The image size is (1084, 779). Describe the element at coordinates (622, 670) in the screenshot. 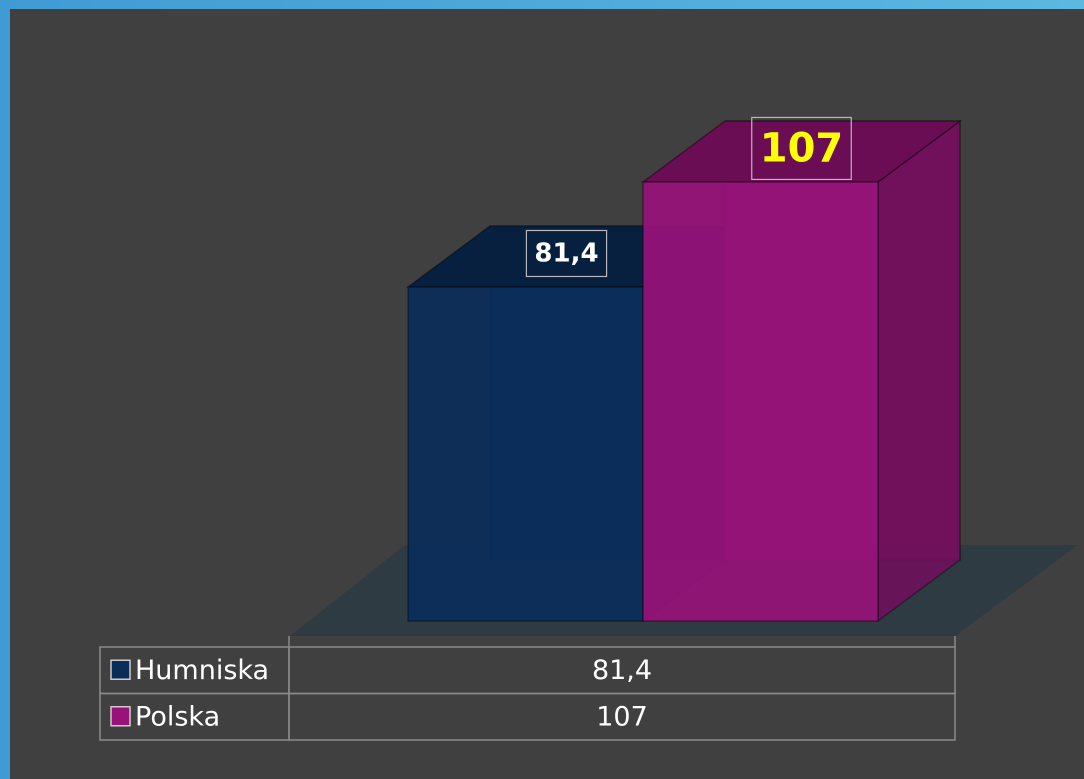

I see `table-value: 81,4` at that location.